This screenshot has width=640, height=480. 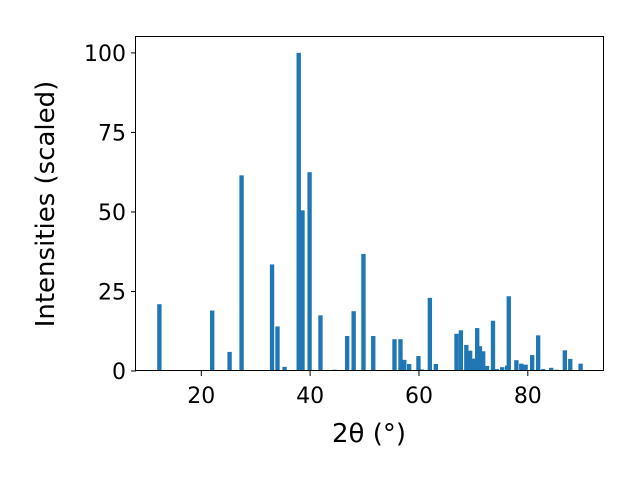 What do you see at coordinates (46, 204) in the screenshot?
I see `y-axis-label: Intensities (scaled)` at bounding box center [46, 204].